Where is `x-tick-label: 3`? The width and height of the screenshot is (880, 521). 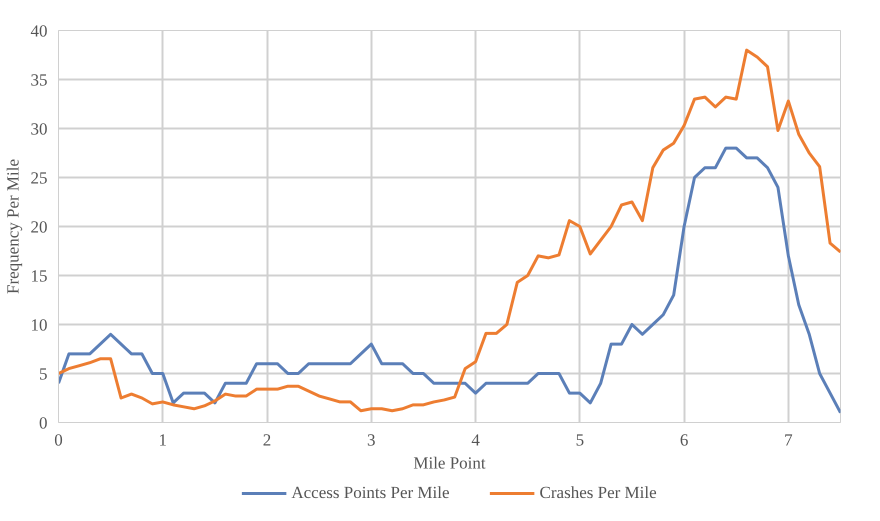 x-tick-label: 3 is located at coordinates (371, 440).